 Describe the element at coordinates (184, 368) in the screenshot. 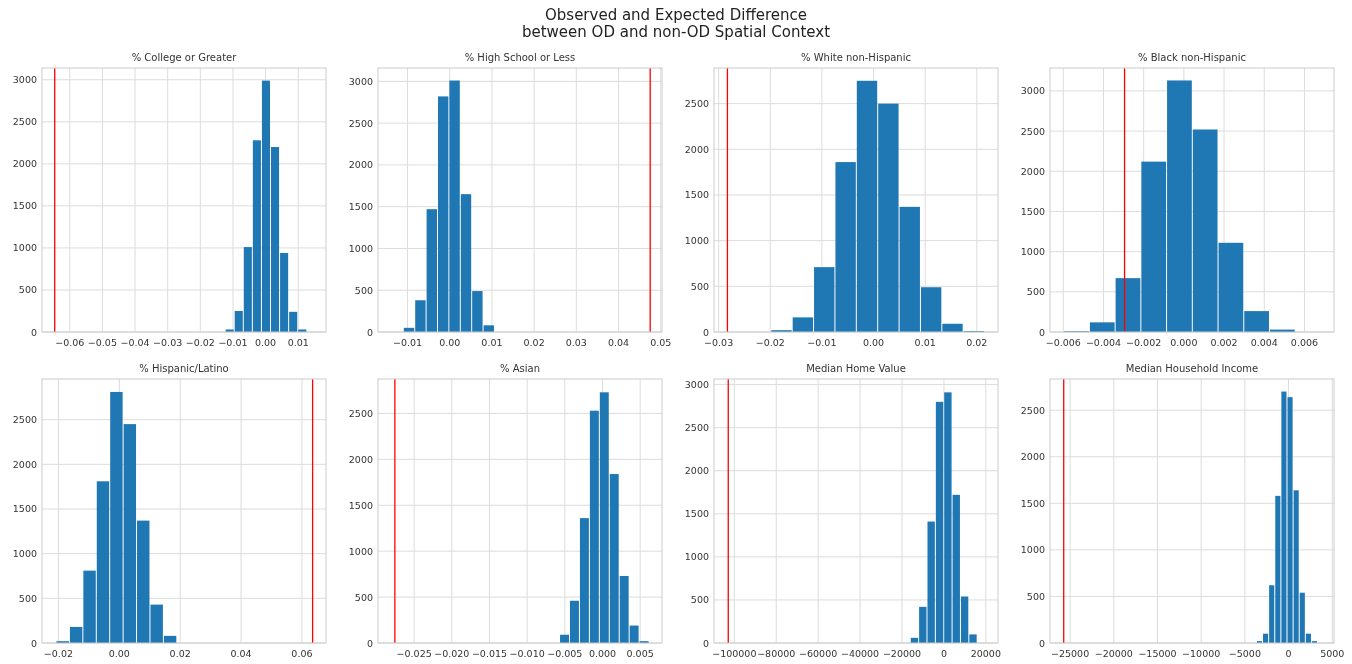

I see `chart-title: % Hispanic/Latino` at that location.